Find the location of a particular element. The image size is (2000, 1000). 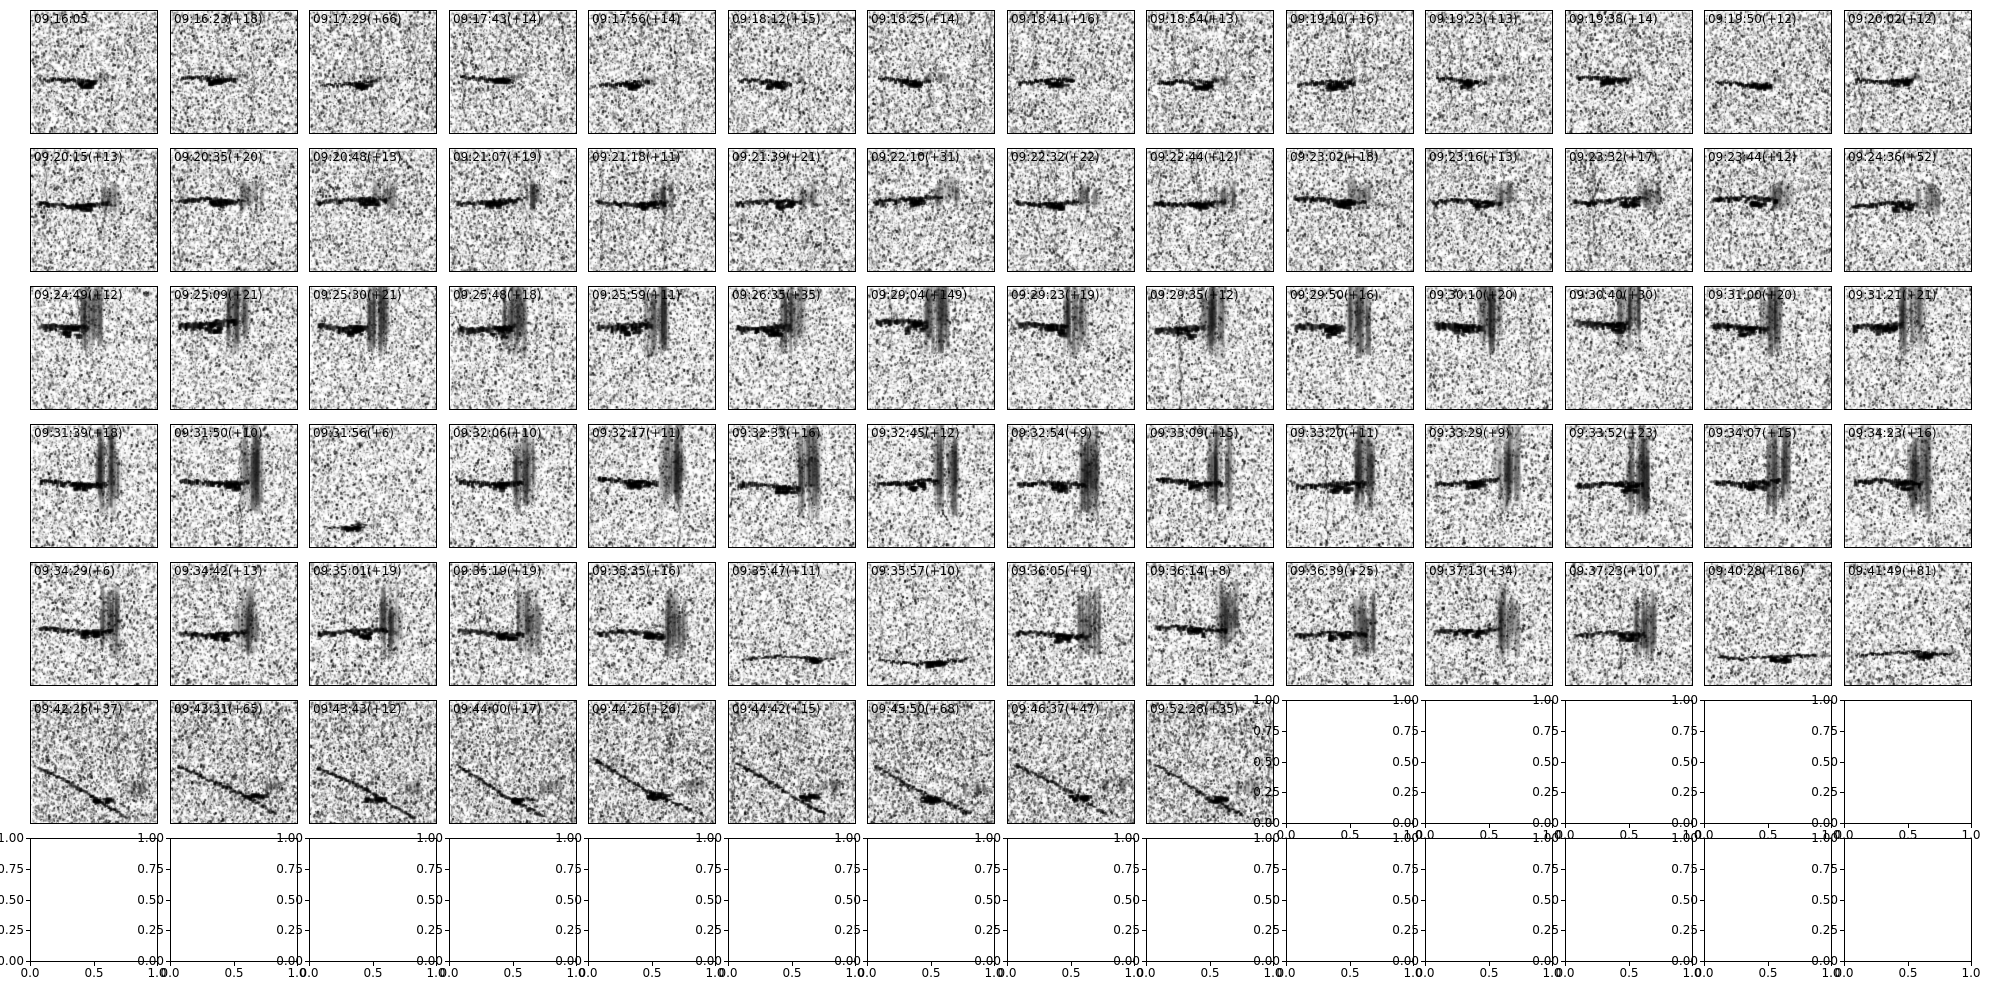

panel-timestamp-label: 09:30:40(+30) is located at coordinates (1613, 295).